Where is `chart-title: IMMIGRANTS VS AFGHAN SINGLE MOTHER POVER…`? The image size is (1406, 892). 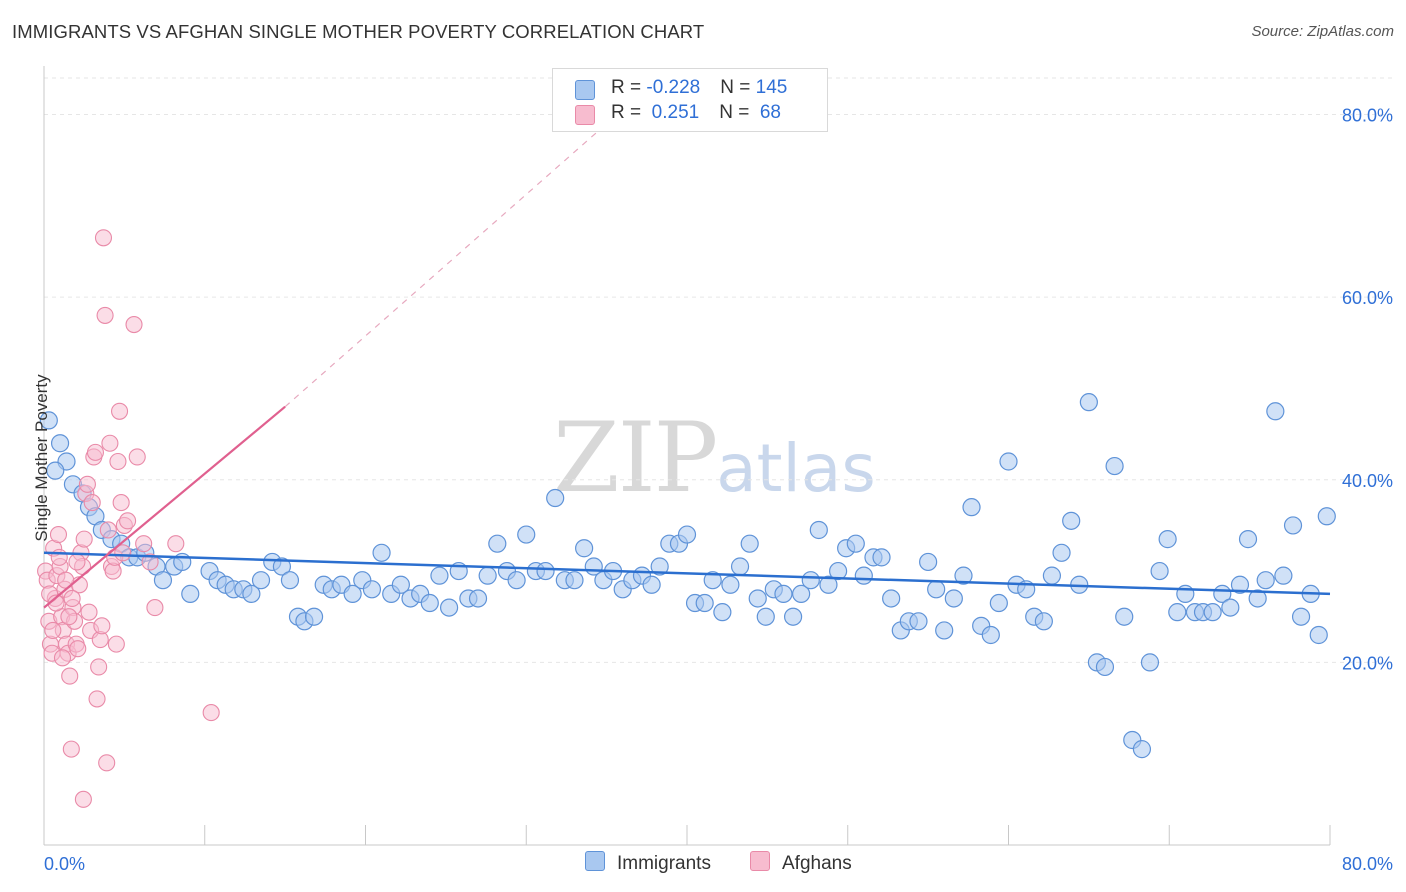
chart-title: IMMIGRANTS VS AFGHAN SINGLE MOTHER POVER… is located at coordinates (358, 31).